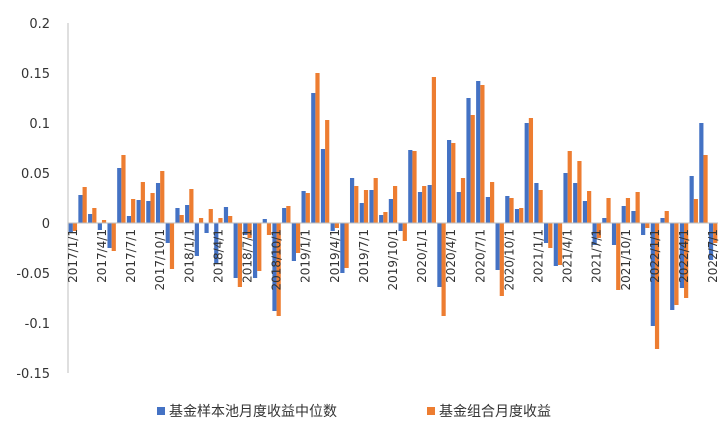  What do you see at coordinates (422, 256) in the screenshot?
I see `x-tick-label: 2020/1/1` at bounding box center [422, 256].